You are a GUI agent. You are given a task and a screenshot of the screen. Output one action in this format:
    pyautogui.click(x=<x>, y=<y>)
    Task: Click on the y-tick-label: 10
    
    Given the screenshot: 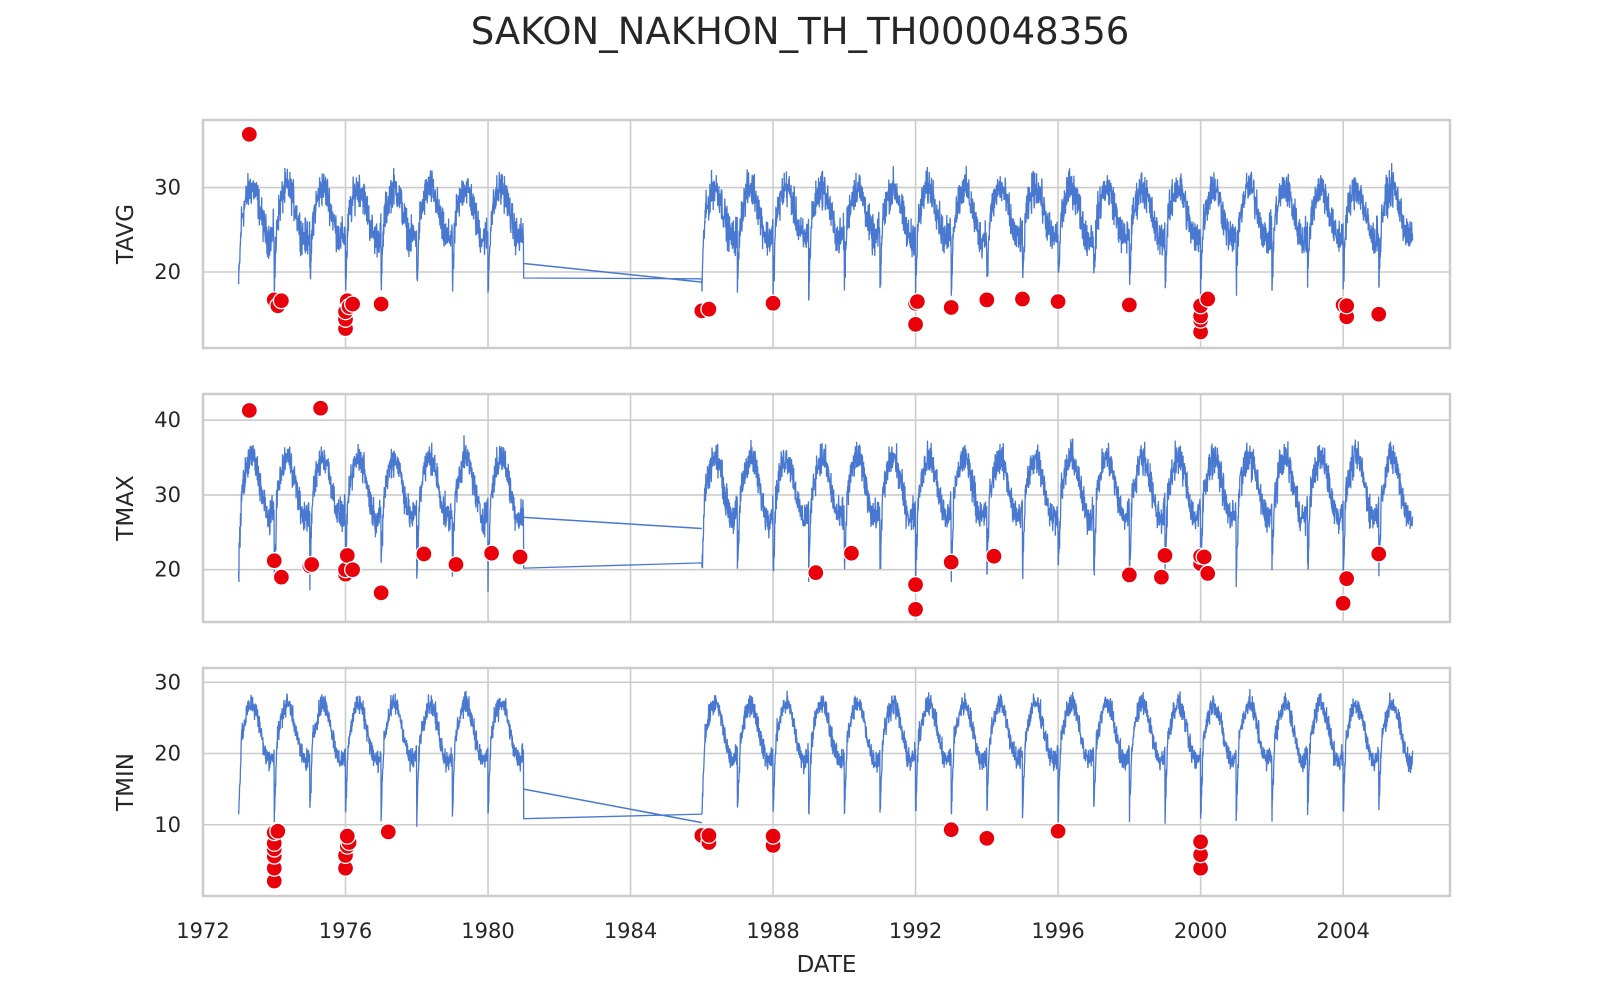 What is the action you would take?
    pyautogui.click(x=167, y=825)
    